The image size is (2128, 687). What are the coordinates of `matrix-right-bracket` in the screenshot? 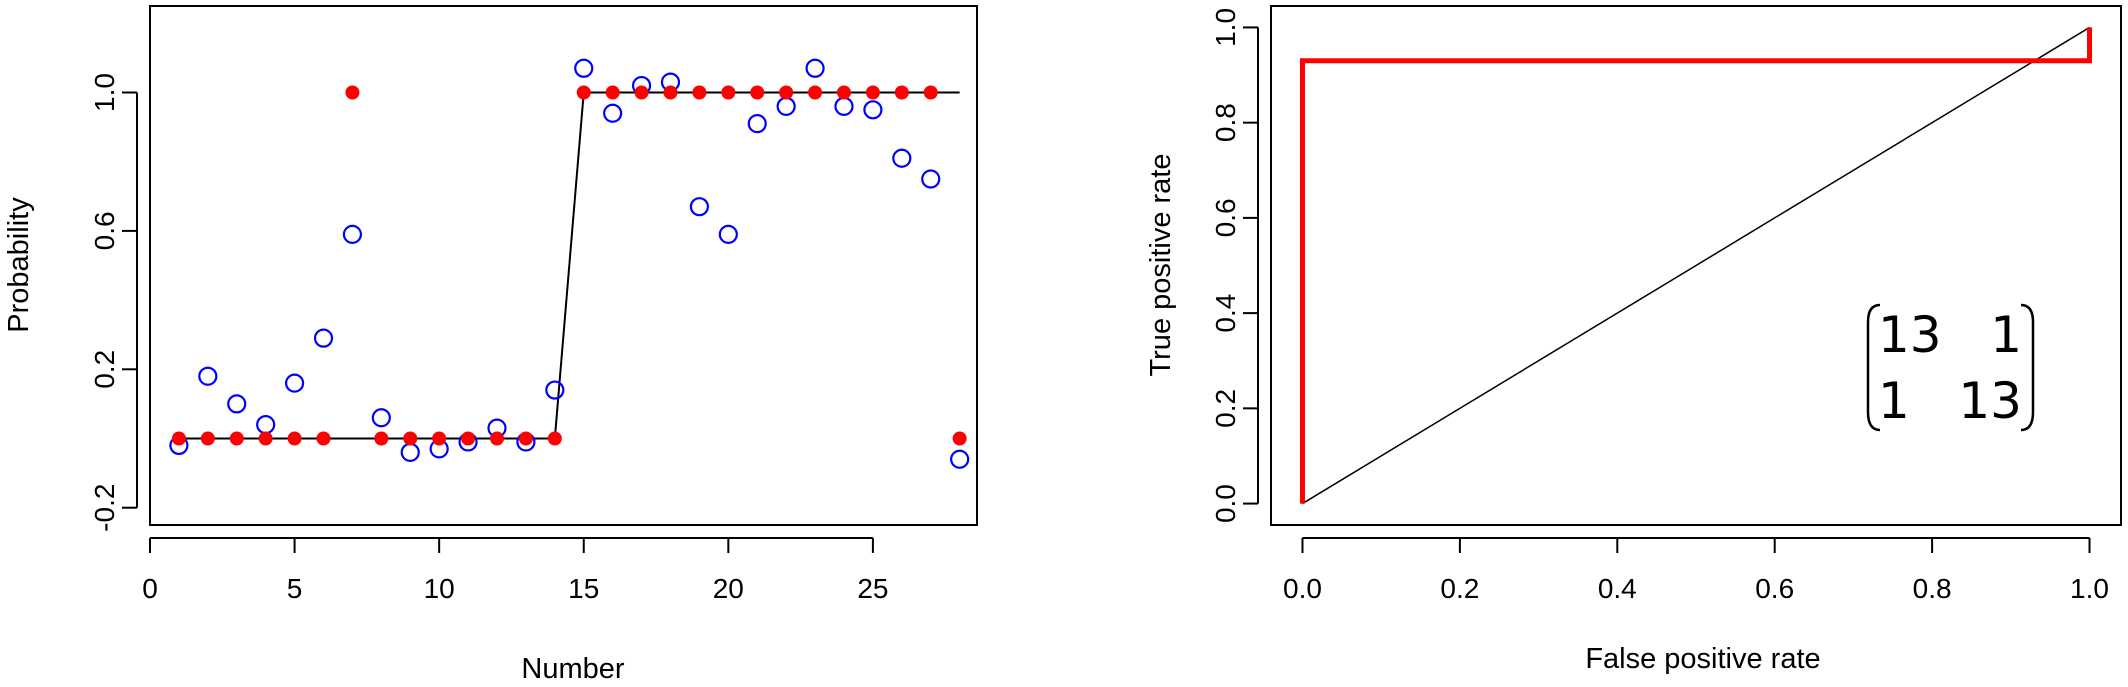 It's located at (2027, 367).